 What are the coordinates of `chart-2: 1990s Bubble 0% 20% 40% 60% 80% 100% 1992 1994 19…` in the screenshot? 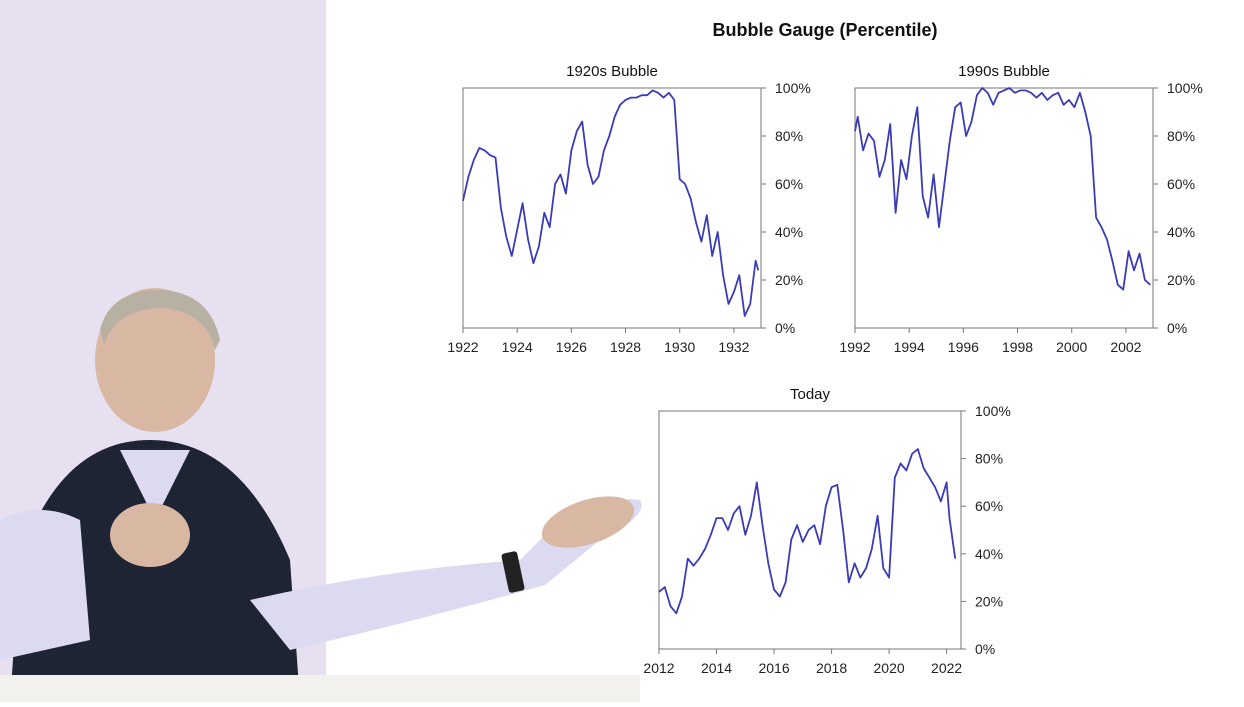 It's located at (1020, 209).